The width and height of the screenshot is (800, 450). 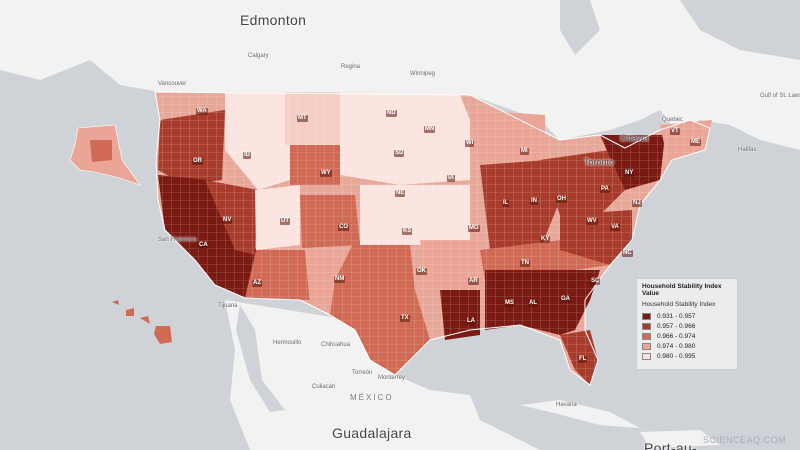 I want to click on state-label: AR, so click(x=473, y=281).